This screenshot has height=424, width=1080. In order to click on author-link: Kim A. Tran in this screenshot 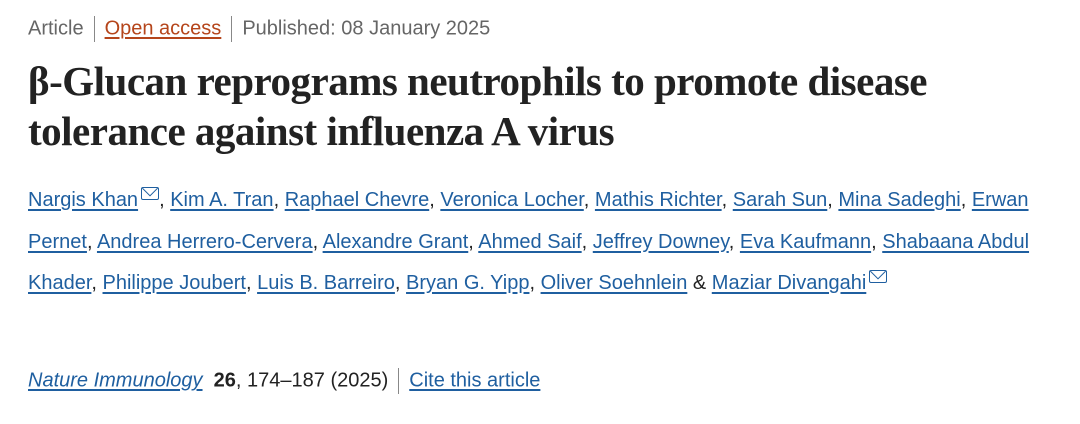, I will do `click(222, 200)`.